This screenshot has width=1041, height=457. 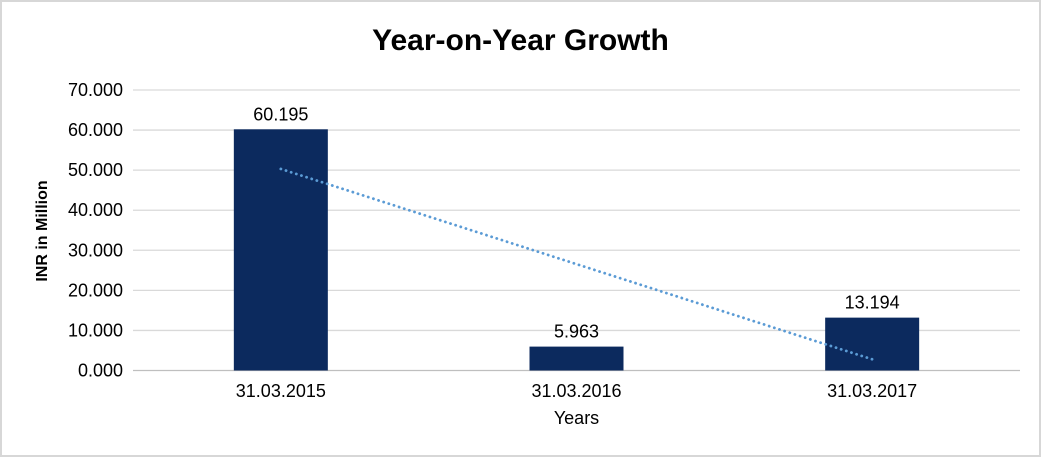 What do you see at coordinates (95, 130) in the screenshot?
I see `y-tick-label: 60.000` at bounding box center [95, 130].